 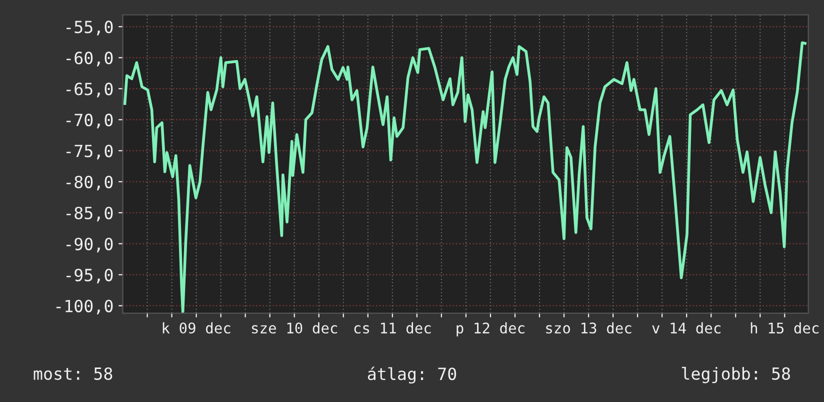 What do you see at coordinates (736, 375) in the screenshot?
I see `text: legjobb: 58` at bounding box center [736, 375].